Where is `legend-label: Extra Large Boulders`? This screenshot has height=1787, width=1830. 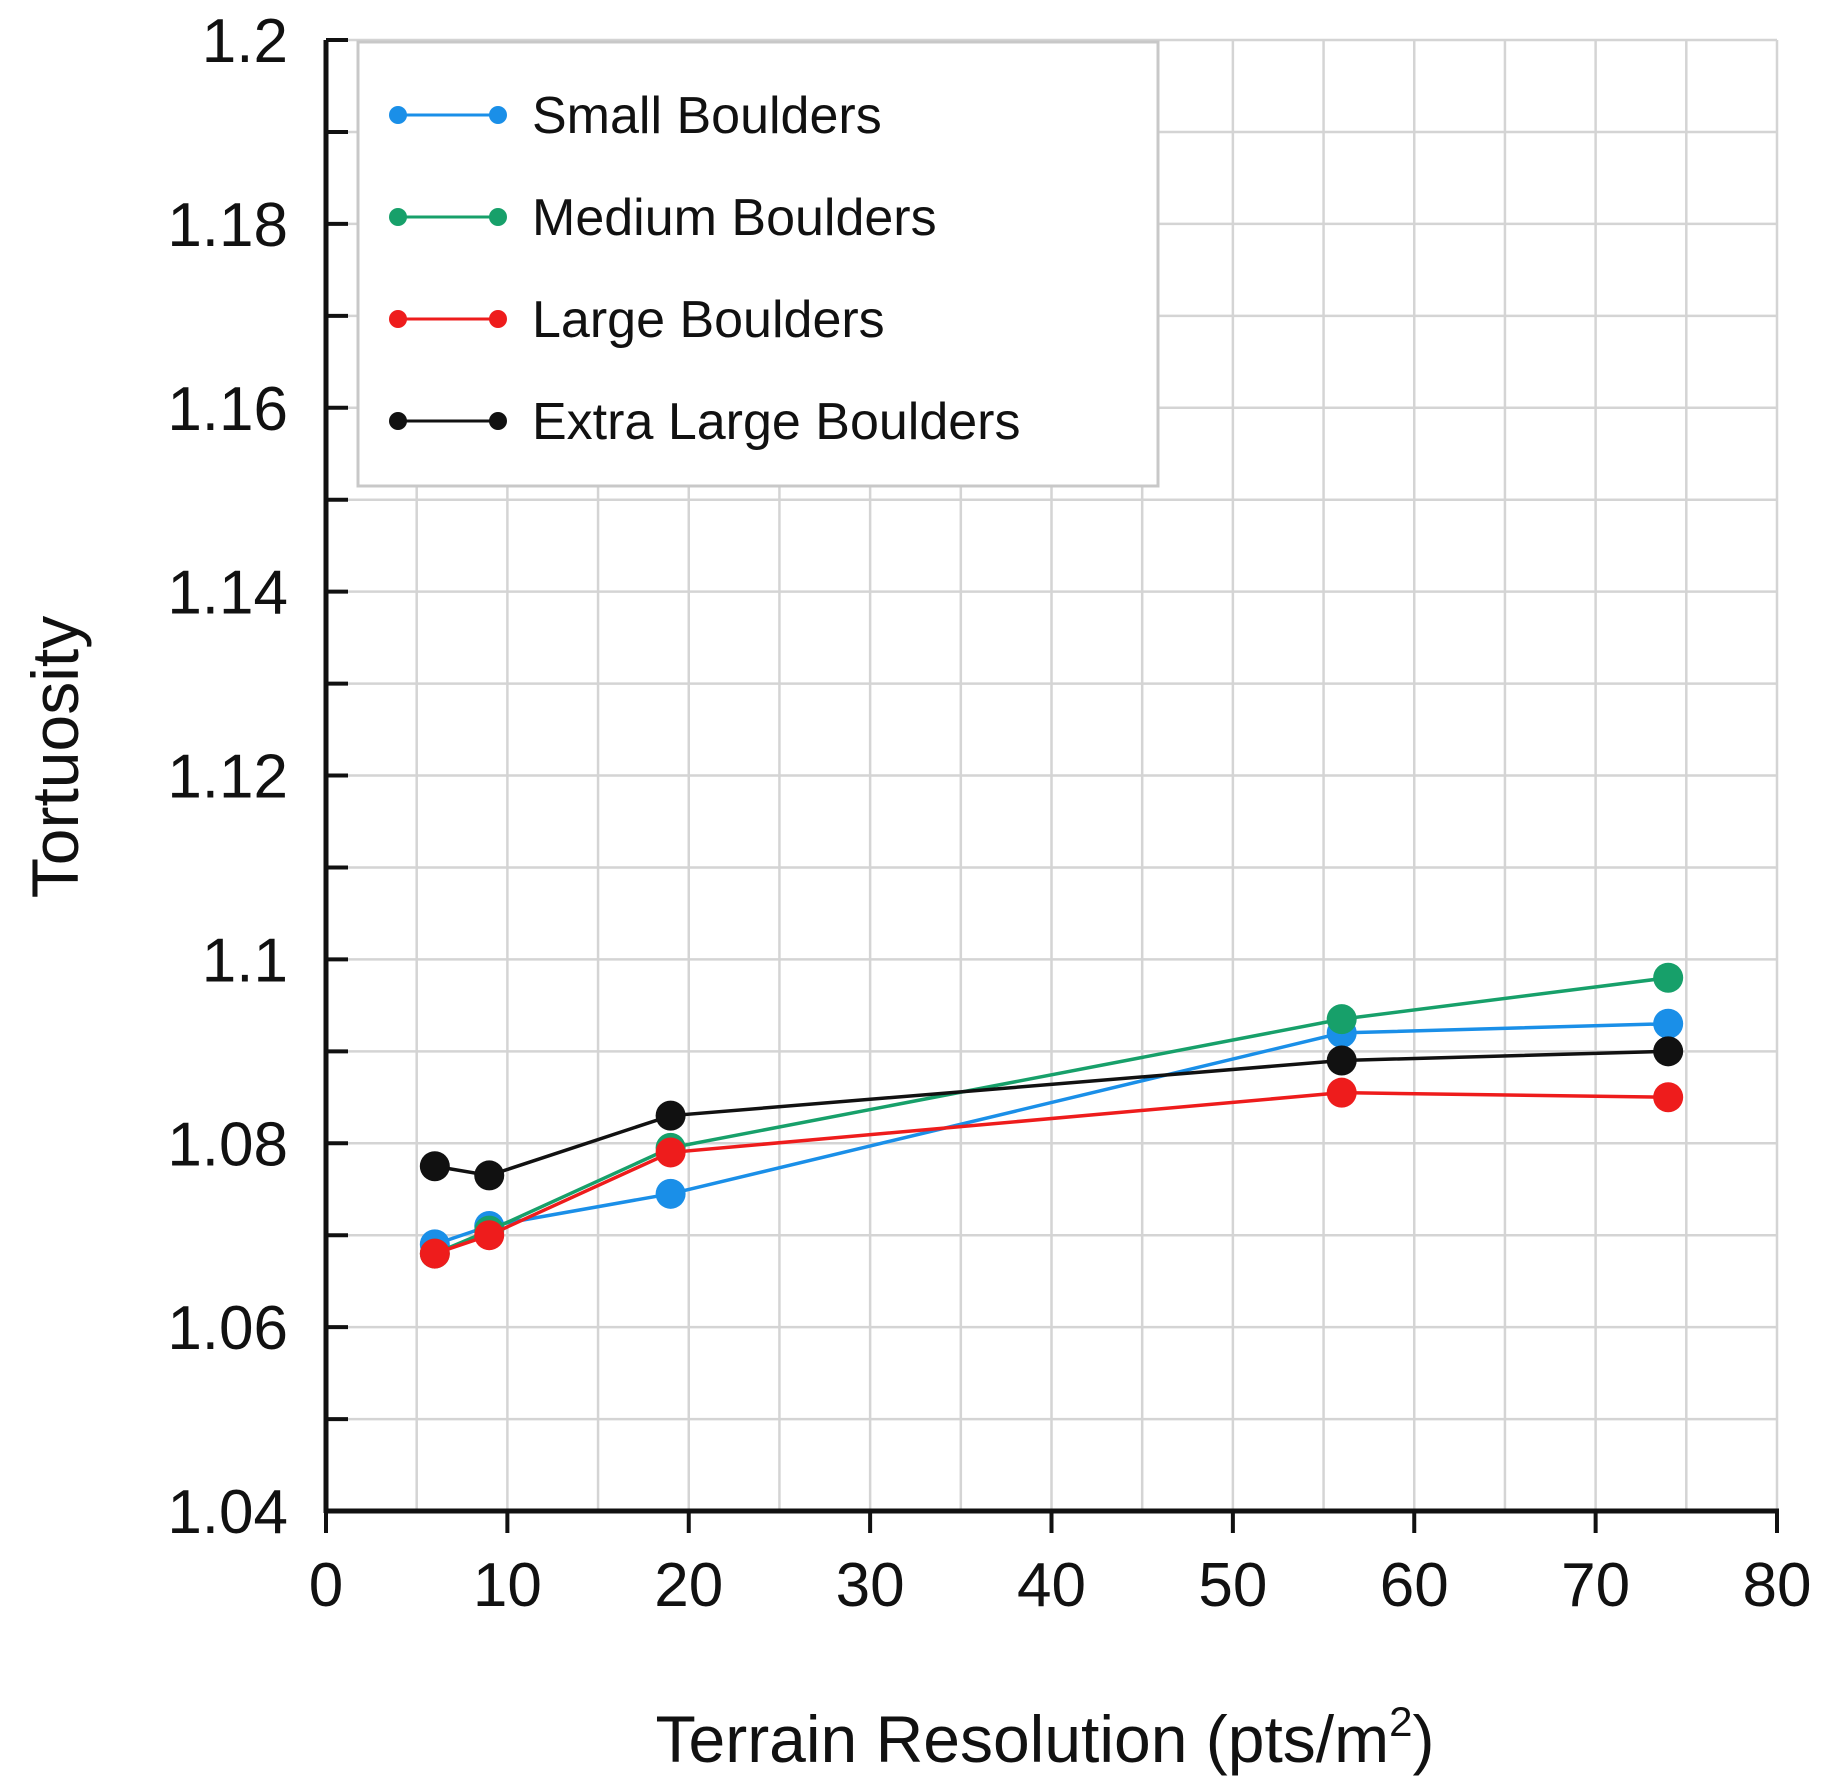
legend-label: Extra Large Boulders is located at coordinates (776, 422).